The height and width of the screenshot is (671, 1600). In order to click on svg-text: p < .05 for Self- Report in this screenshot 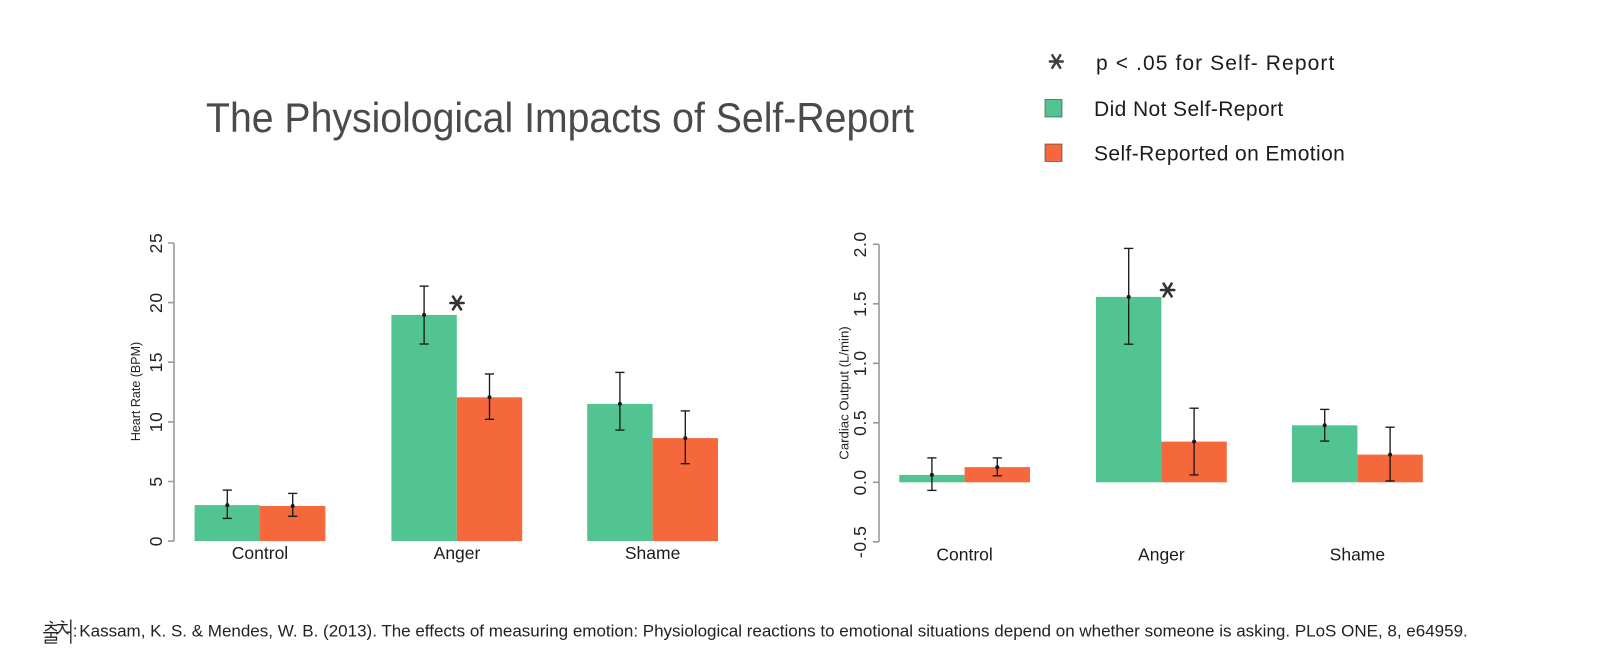, I will do `click(1215, 63)`.